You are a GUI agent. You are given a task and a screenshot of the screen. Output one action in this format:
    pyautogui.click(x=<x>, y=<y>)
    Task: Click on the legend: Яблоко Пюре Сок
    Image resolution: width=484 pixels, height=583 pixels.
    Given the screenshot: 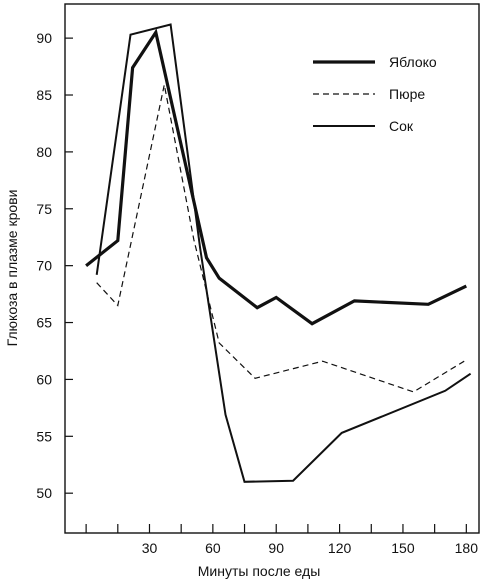 What is the action you would take?
    pyautogui.click(x=375, y=94)
    